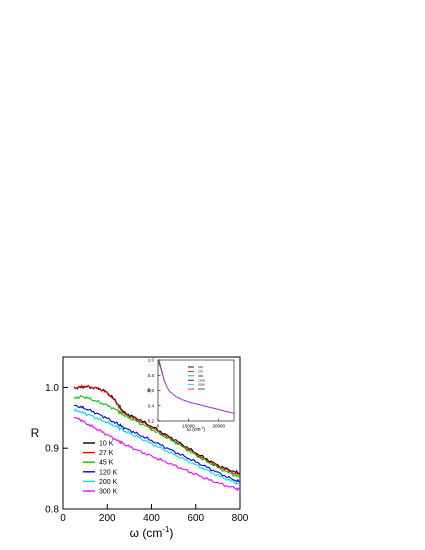 The image size is (425, 550). What do you see at coordinates (151, 421) in the screenshot?
I see `y-tick-label: 0.2` at bounding box center [151, 421].